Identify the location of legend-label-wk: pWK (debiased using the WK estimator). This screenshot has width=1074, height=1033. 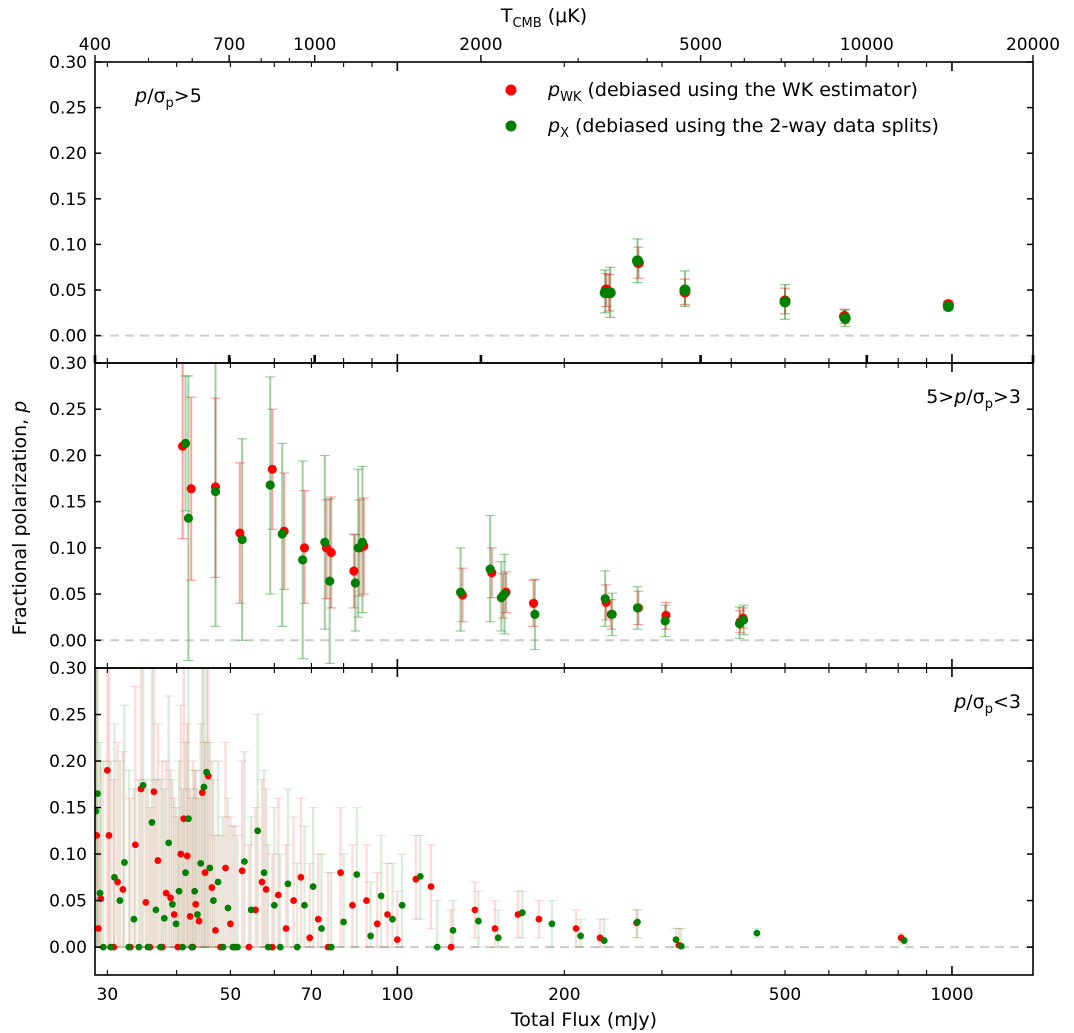
(732, 92).